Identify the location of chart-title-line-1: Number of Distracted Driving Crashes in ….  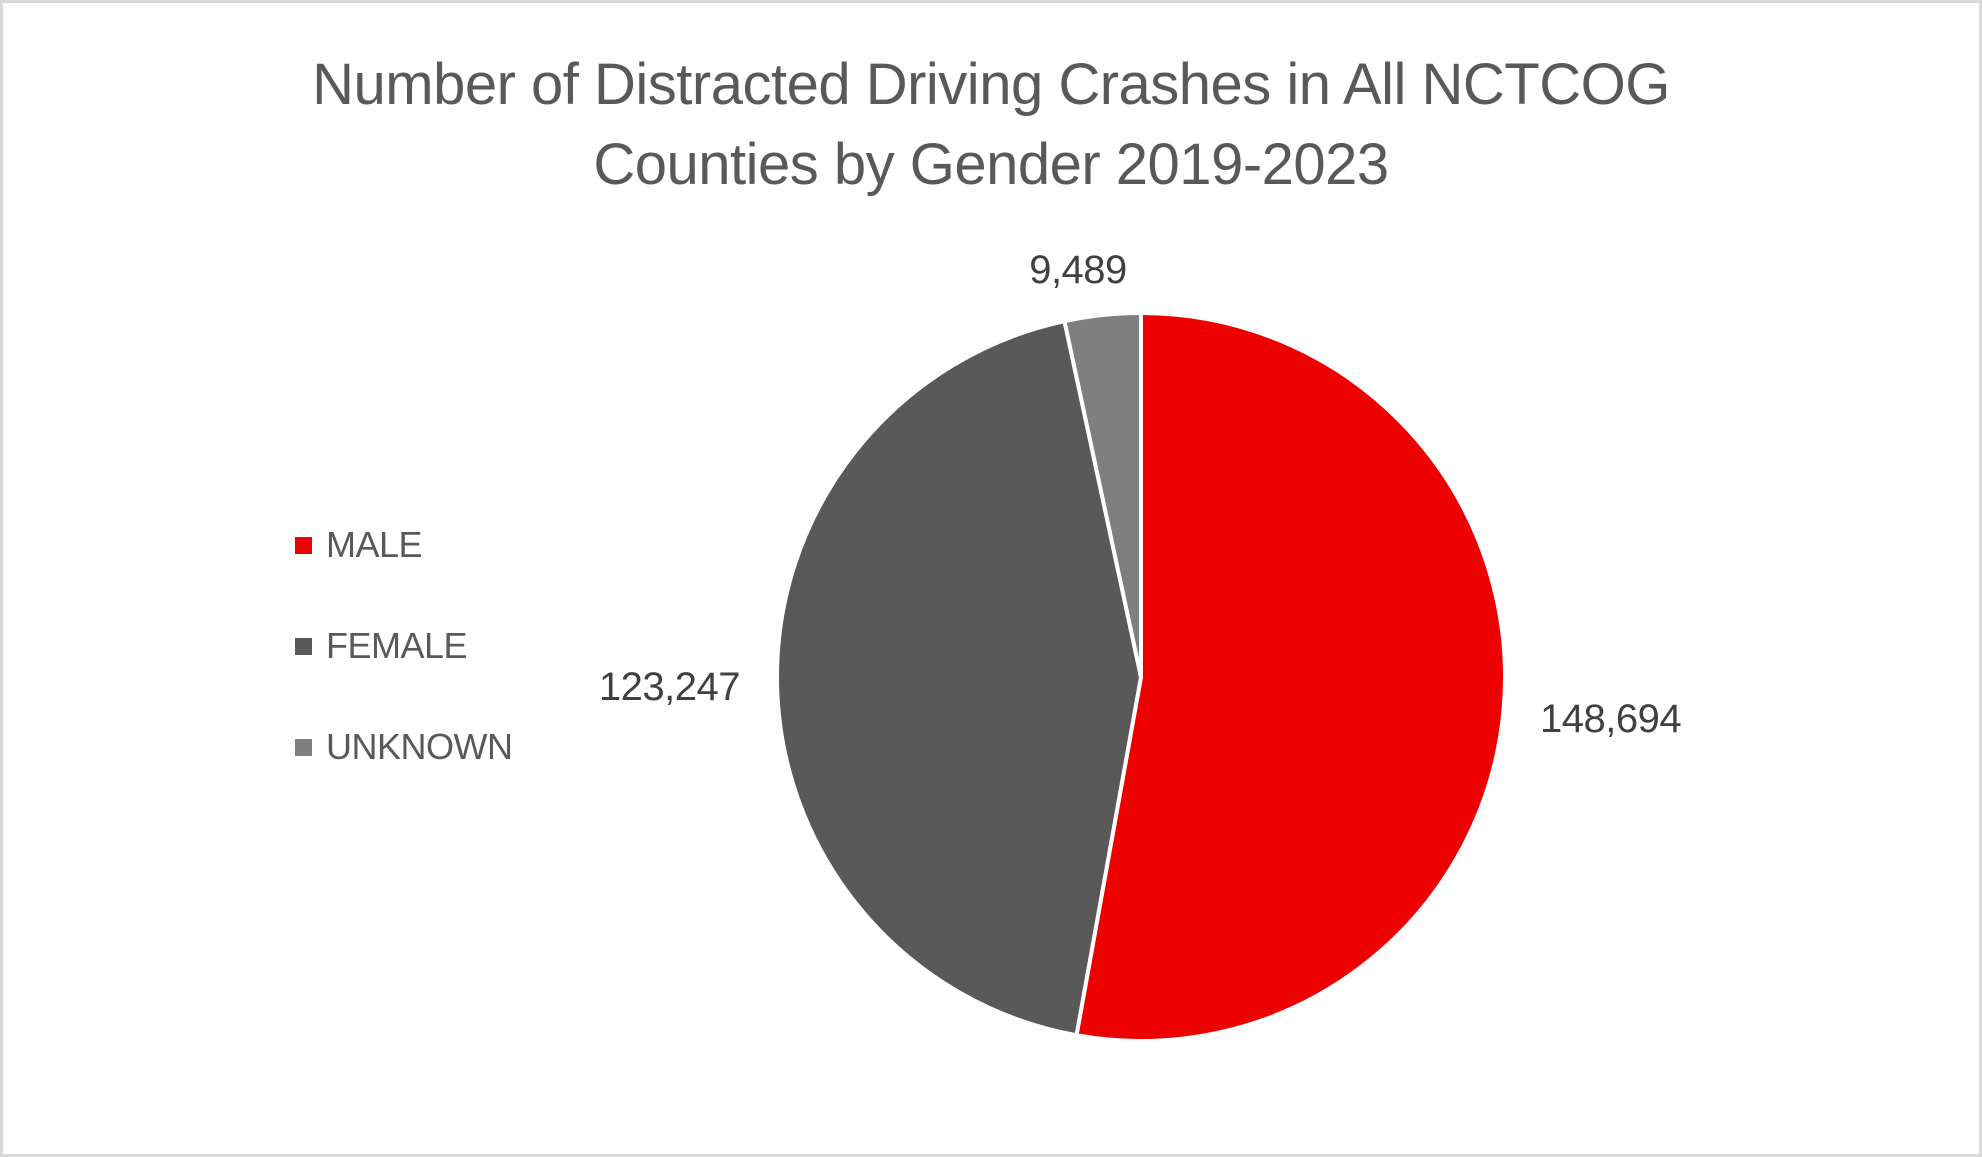
(991, 84).